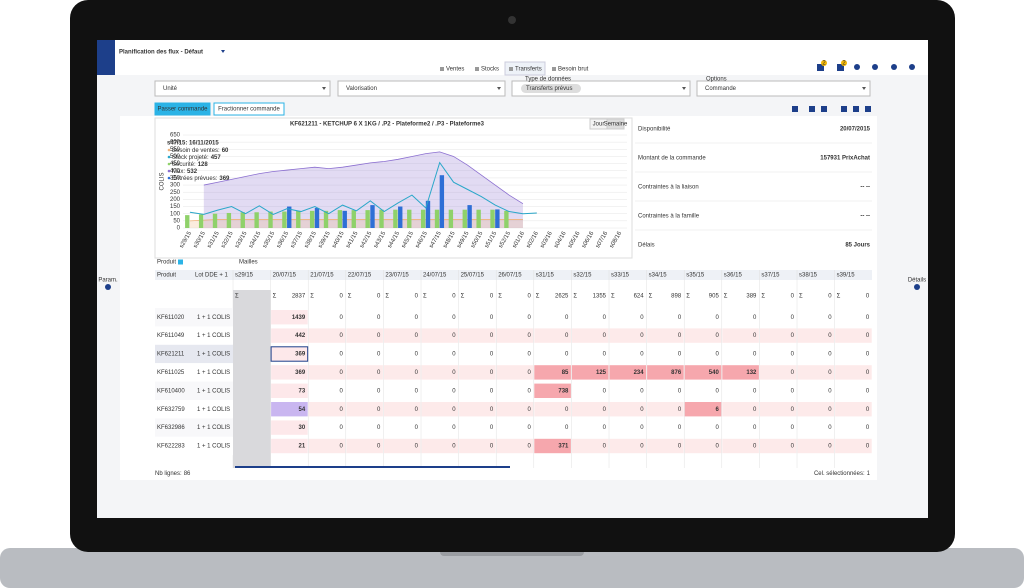  I want to click on options-select, so click(783, 88).